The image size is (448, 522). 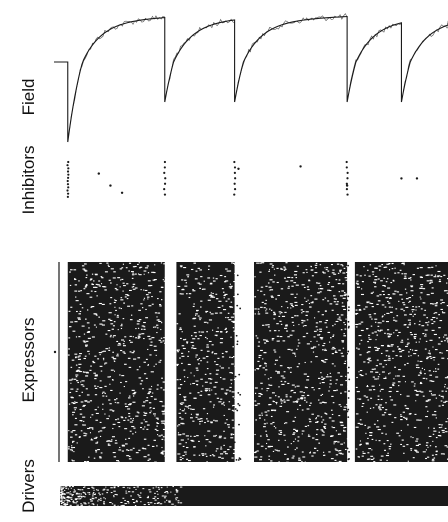 I want to click on expressor-spike, so click(x=237, y=294).